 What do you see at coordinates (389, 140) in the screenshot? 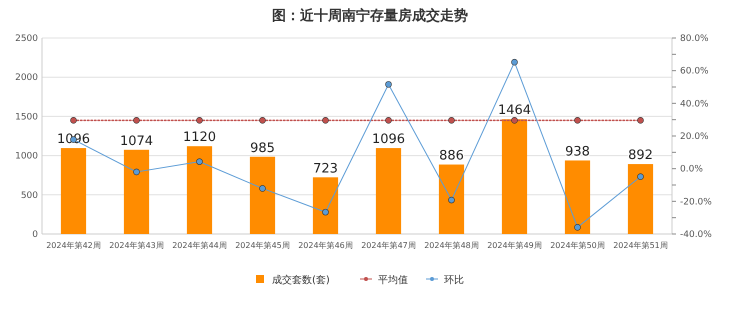
I see `data-label: 1096` at bounding box center [389, 140].